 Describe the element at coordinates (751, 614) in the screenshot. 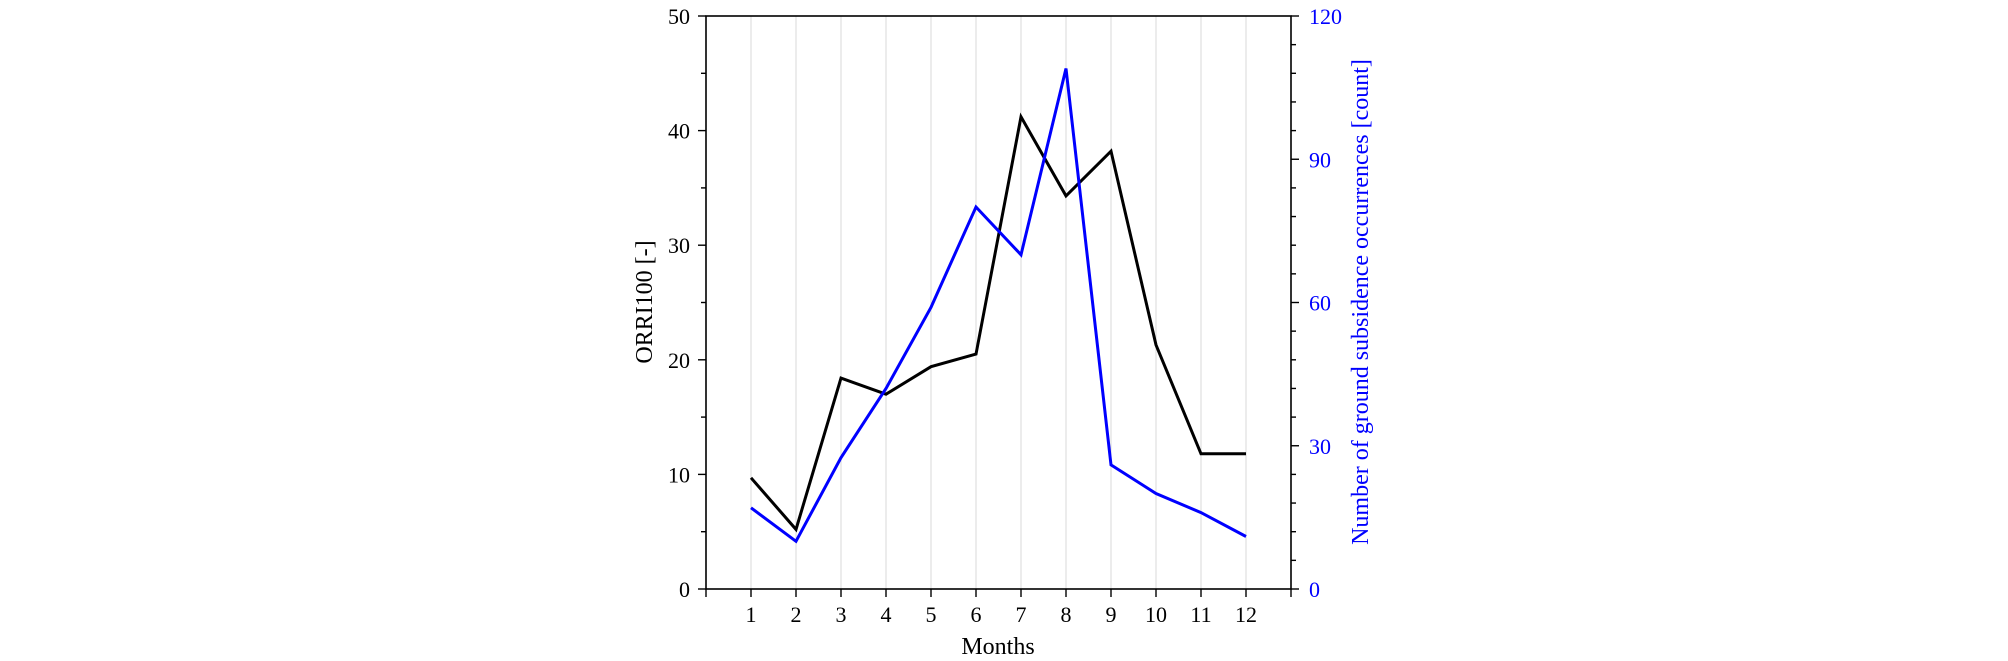

I see `x-tick-label: 1` at that location.